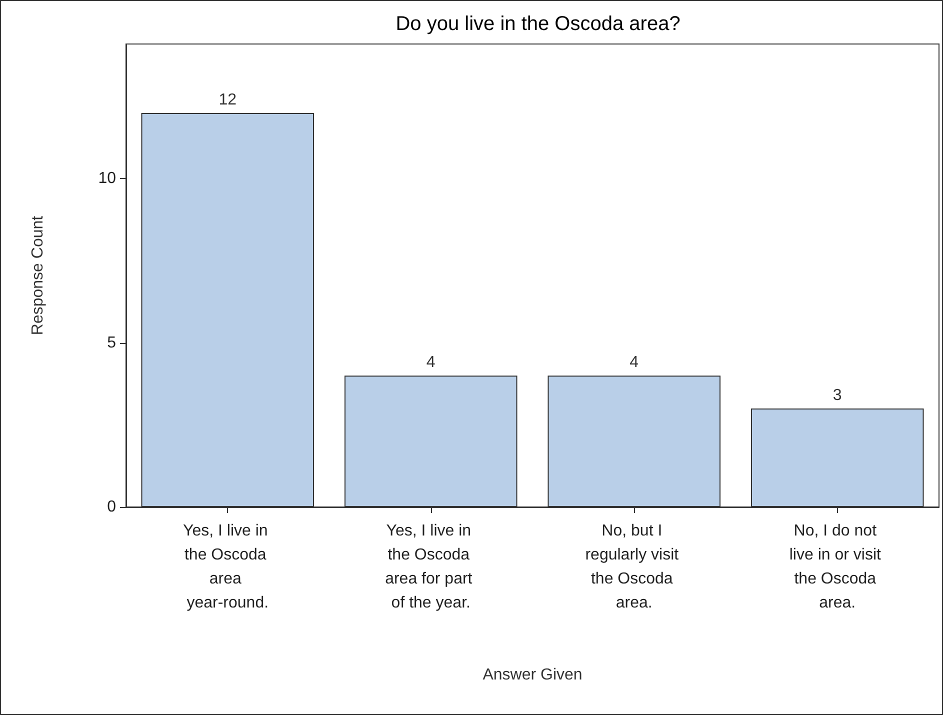 The height and width of the screenshot is (715, 943). I want to click on y-axis-title: Response Count, so click(38, 275).